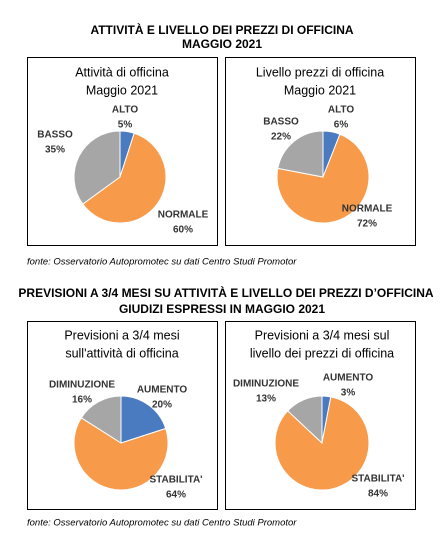  What do you see at coordinates (183, 230) in the screenshot?
I see `value-label: 60%` at bounding box center [183, 230].